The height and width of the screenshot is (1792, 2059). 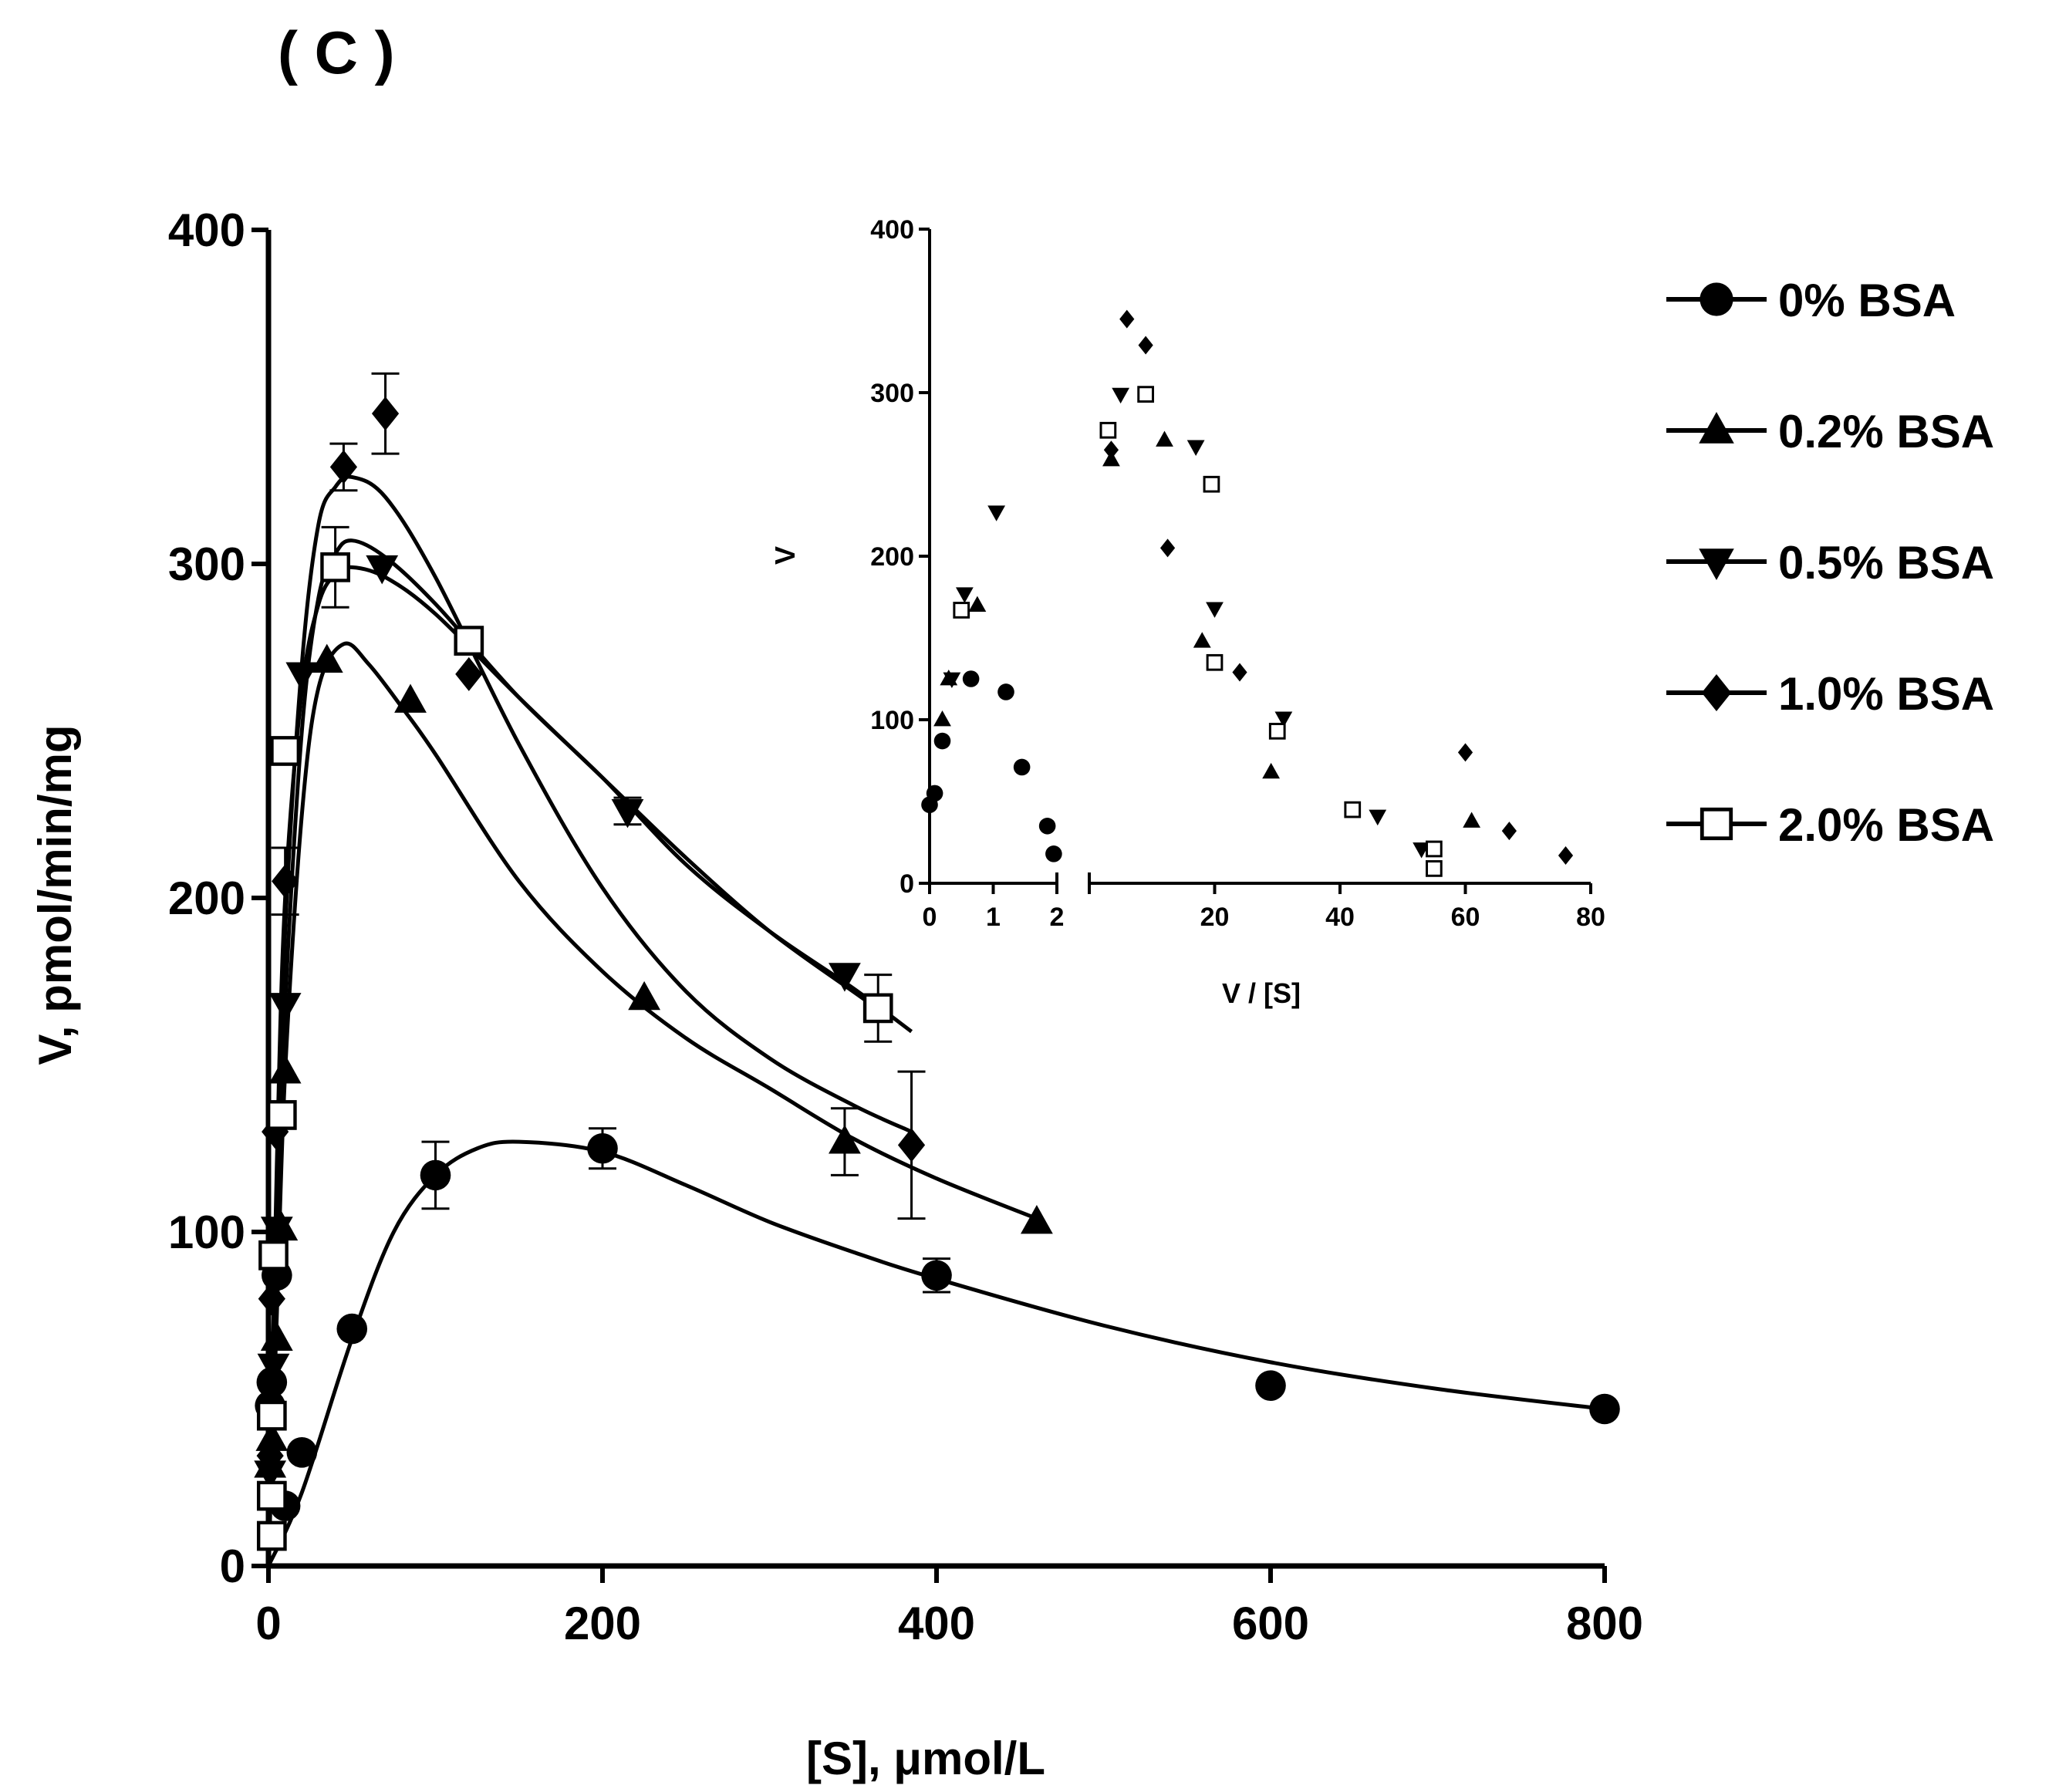 I want to click on inset-x-tick-label: 80, so click(x=1590, y=917).